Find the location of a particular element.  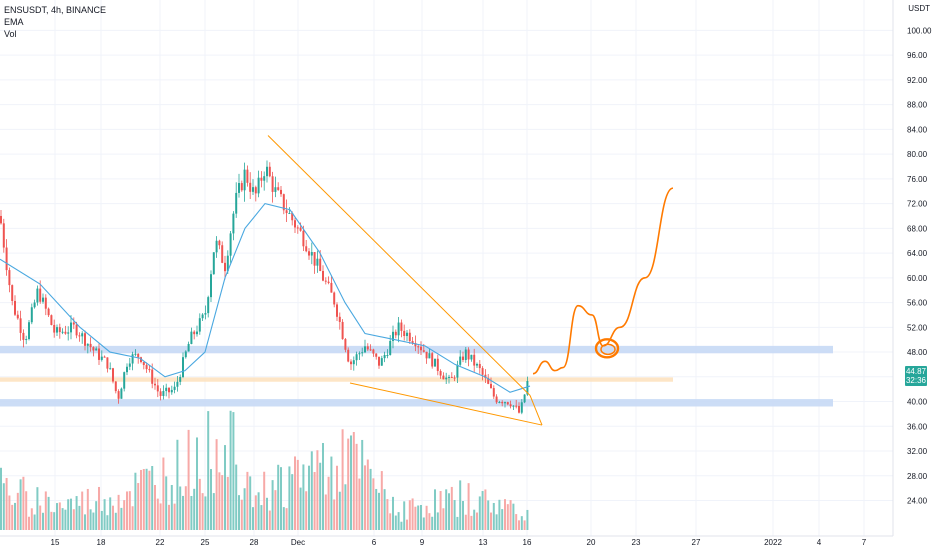

ema-legend: EMA is located at coordinates (14, 22).